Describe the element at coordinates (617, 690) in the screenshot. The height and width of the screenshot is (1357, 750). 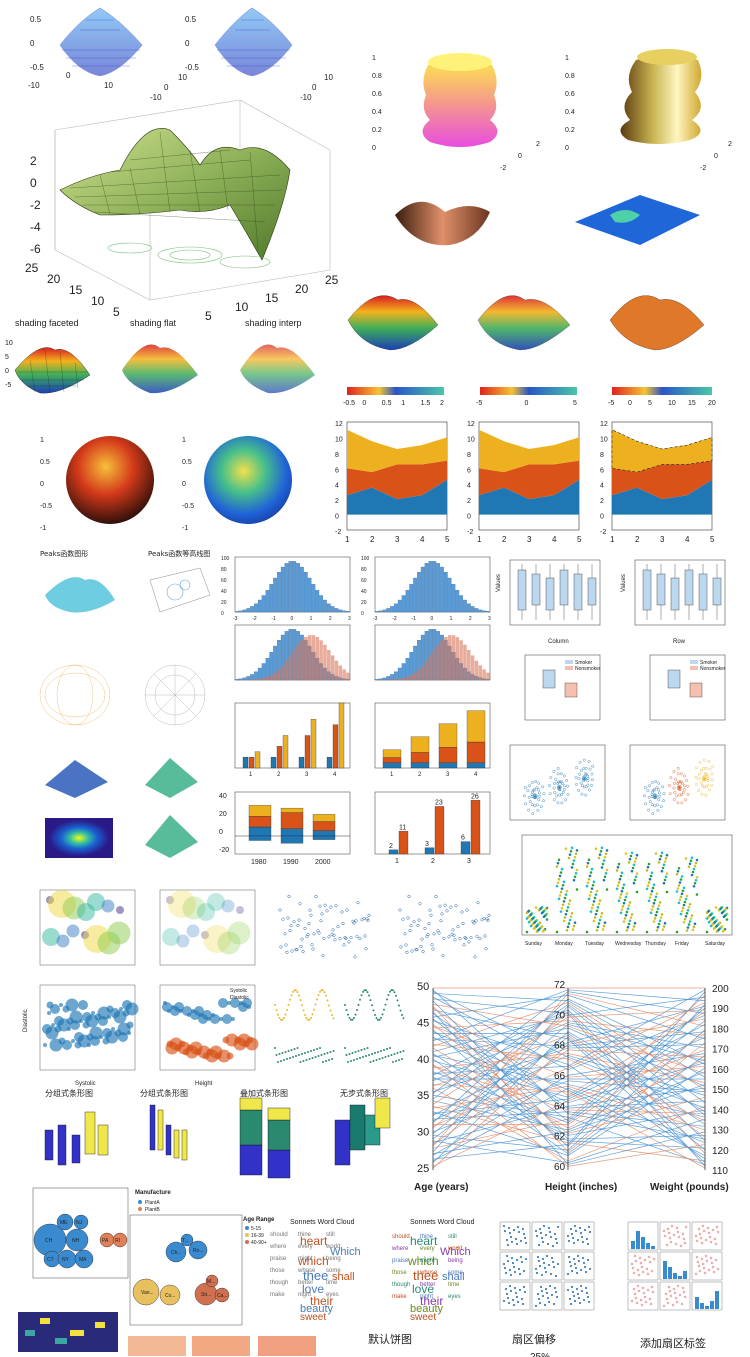
I see `boxplots` at that location.